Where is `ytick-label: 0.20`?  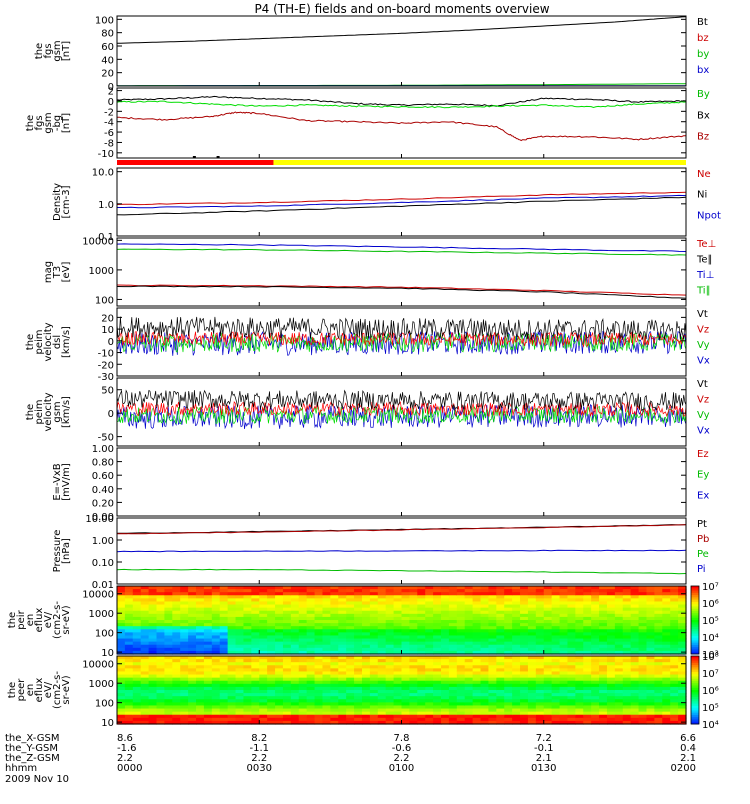
ytick-label: 0.20 is located at coordinates (103, 503).